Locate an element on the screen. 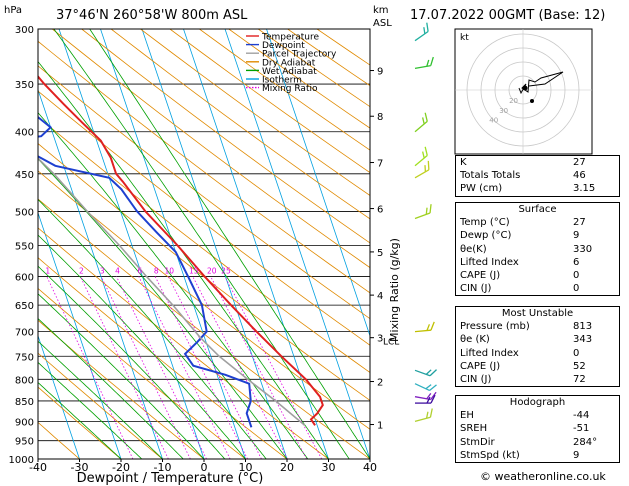  legend-label: Wet Adiabat is located at coordinates (289, 72).